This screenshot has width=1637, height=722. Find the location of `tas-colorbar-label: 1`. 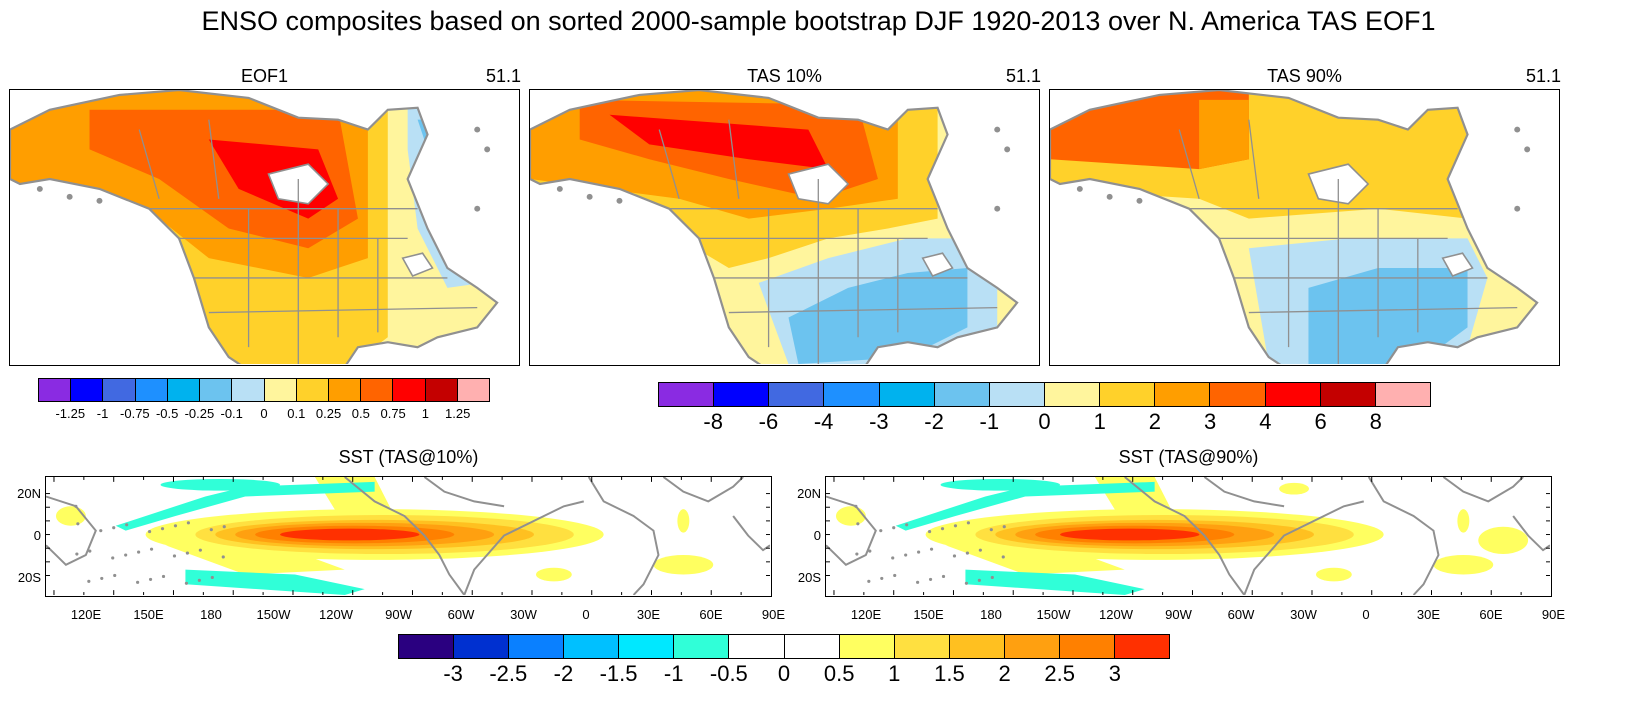

tas-colorbar-label: 1 is located at coordinates (1099, 421).